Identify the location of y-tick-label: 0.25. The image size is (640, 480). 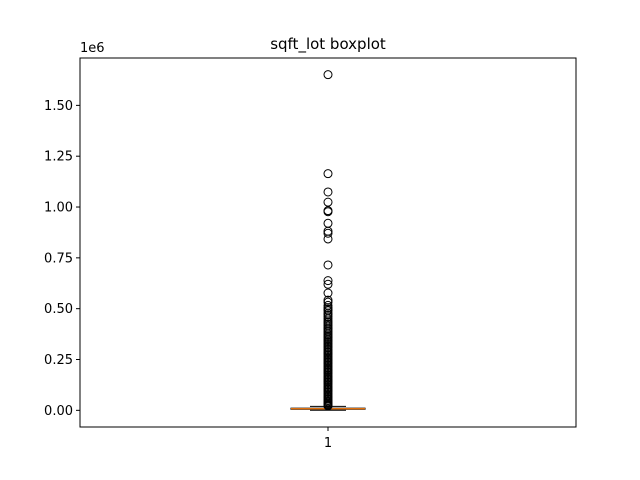
(58, 360).